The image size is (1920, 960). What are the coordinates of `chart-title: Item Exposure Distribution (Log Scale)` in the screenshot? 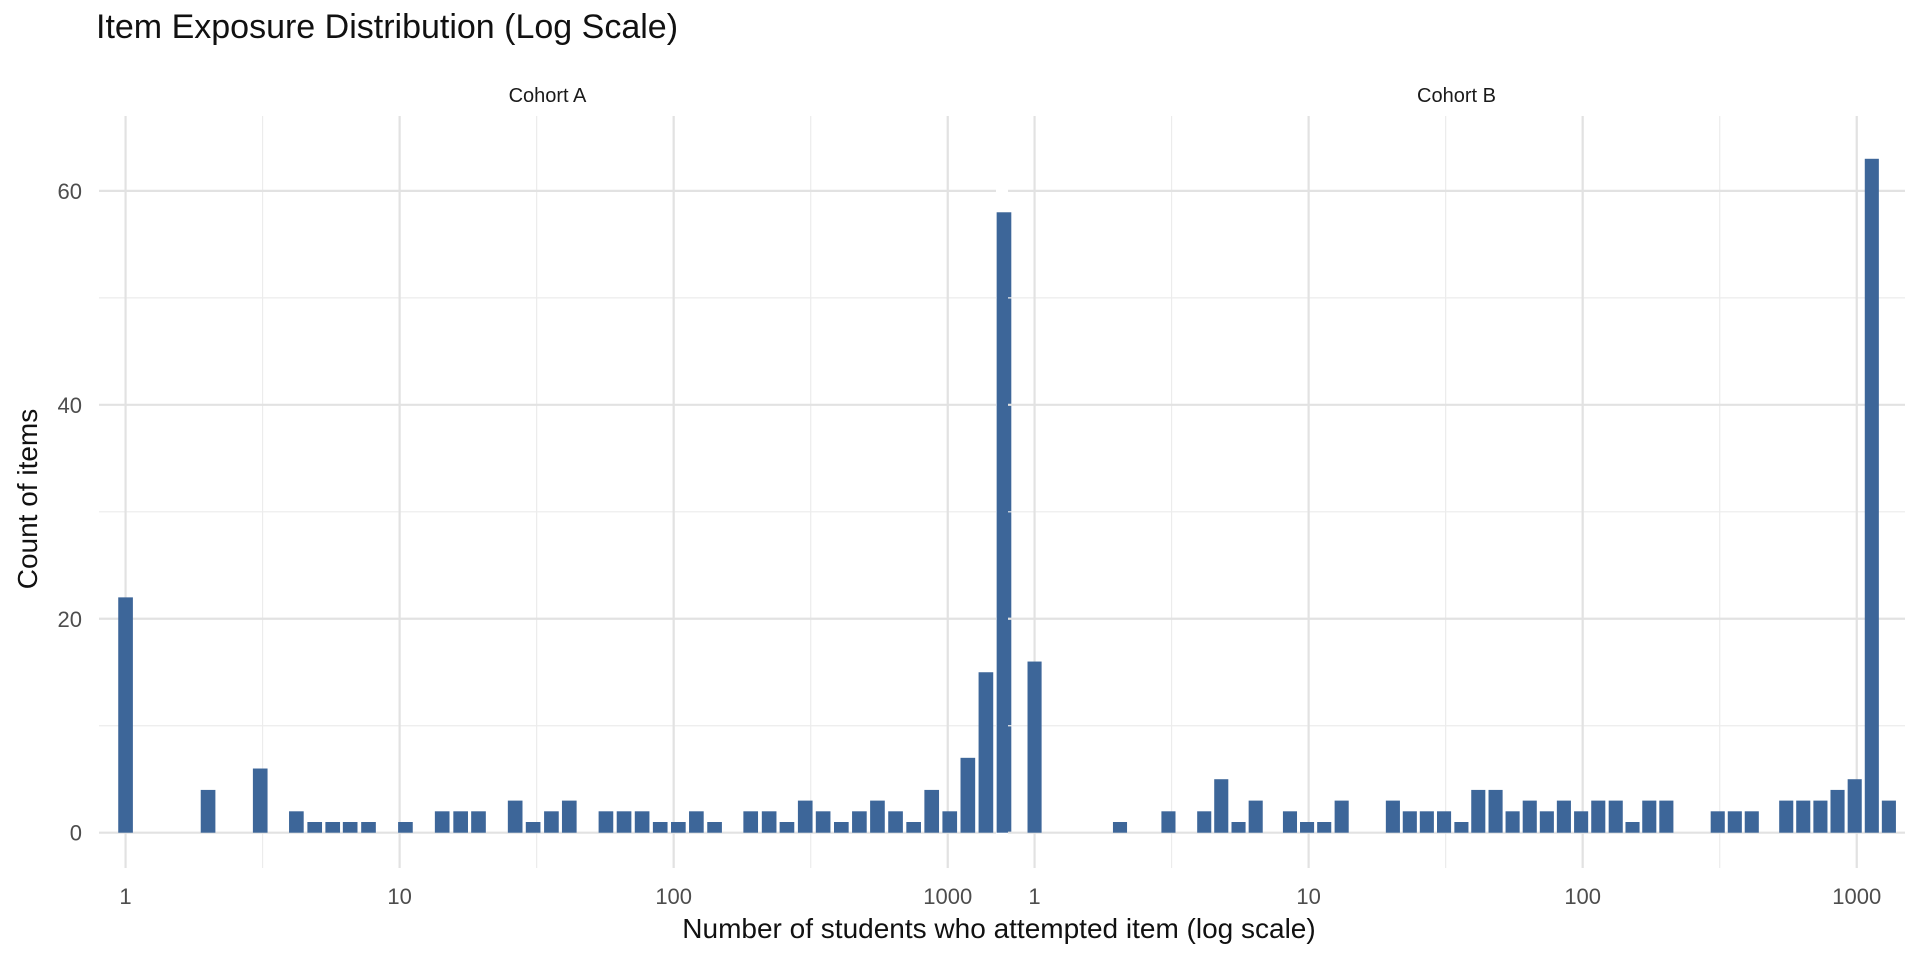 It's located at (387, 27).